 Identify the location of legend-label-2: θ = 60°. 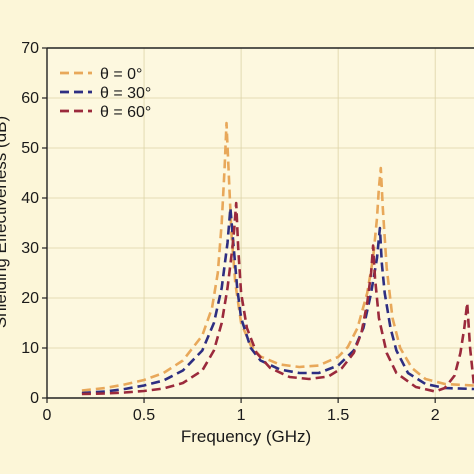
(125, 112).